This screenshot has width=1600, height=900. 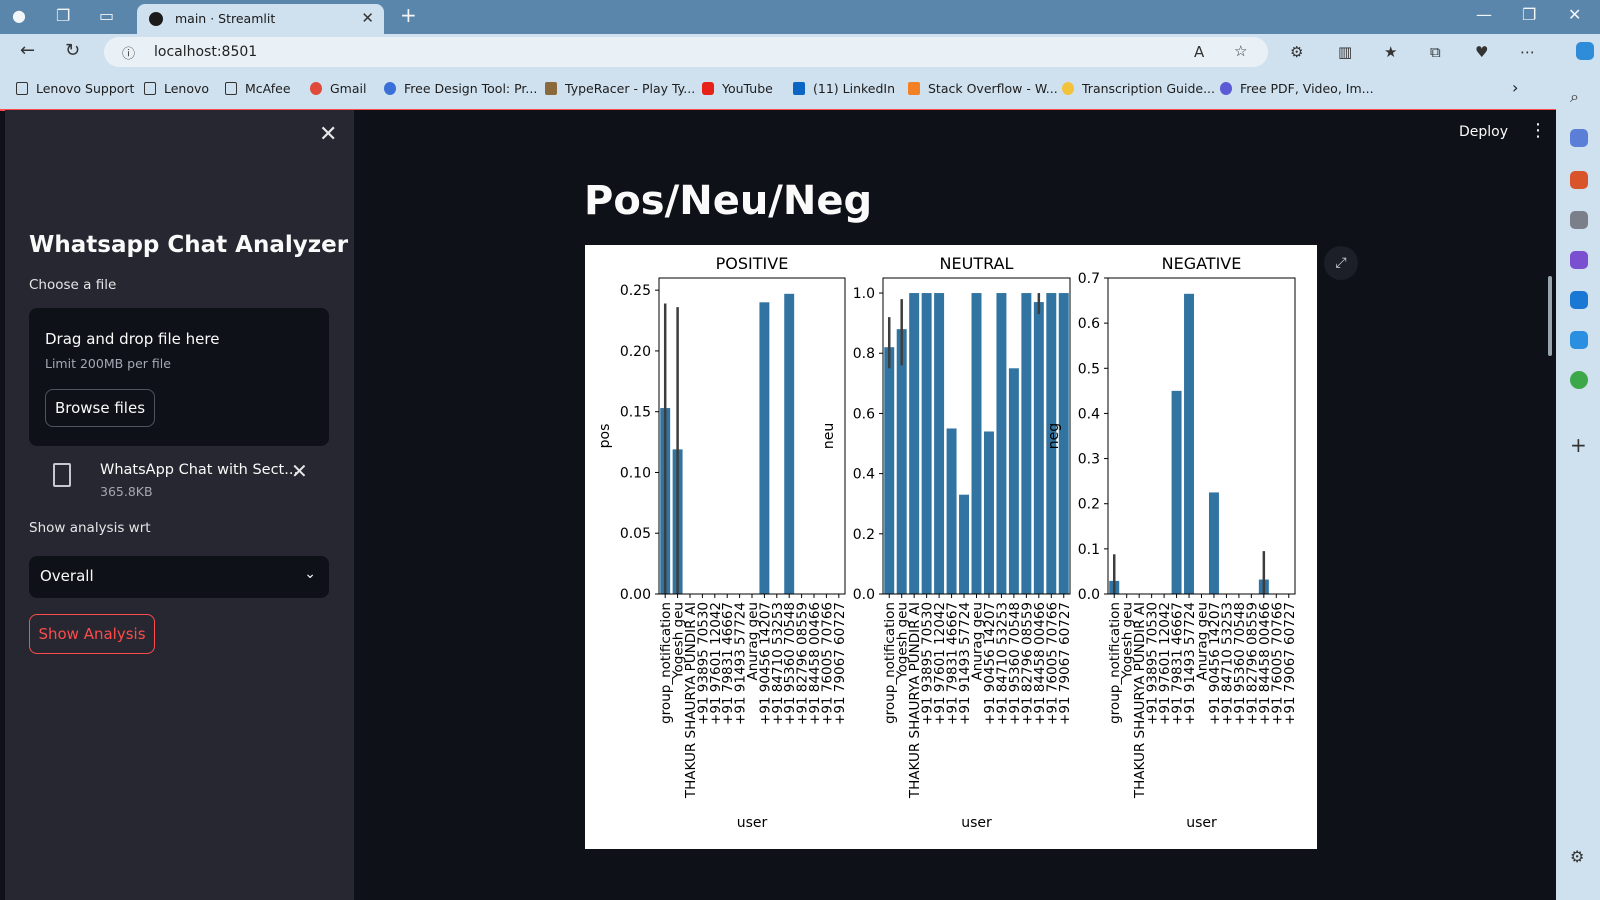 I want to click on extensions-icon: ⚙, so click(x=1297, y=52).